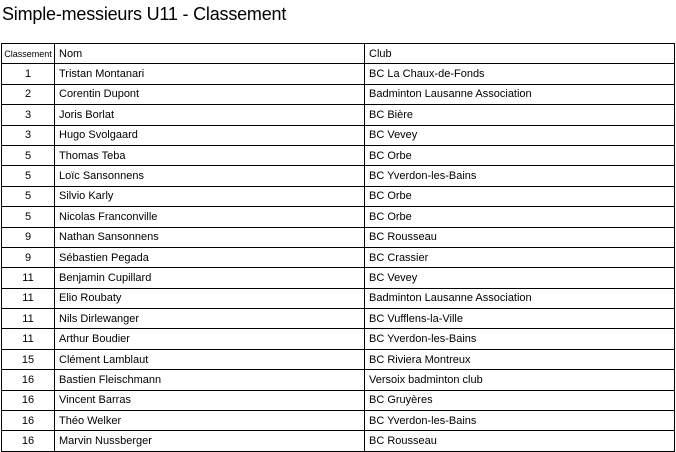 The height and width of the screenshot is (452, 676). Describe the element at coordinates (209, 196) in the screenshot. I see `name-cell: Silvio Karly` at that location.